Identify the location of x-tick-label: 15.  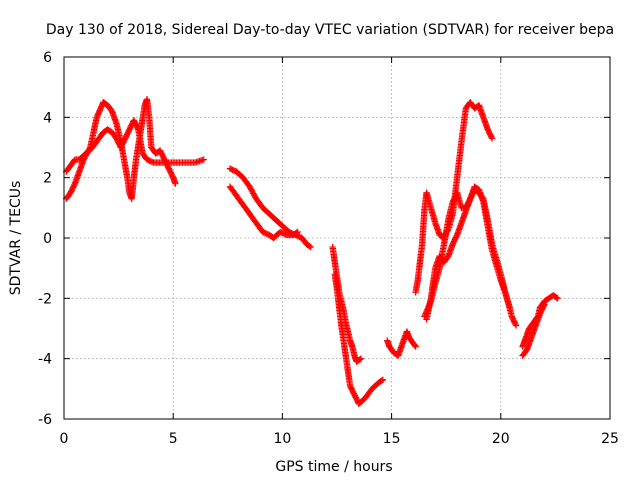
(392, 439).